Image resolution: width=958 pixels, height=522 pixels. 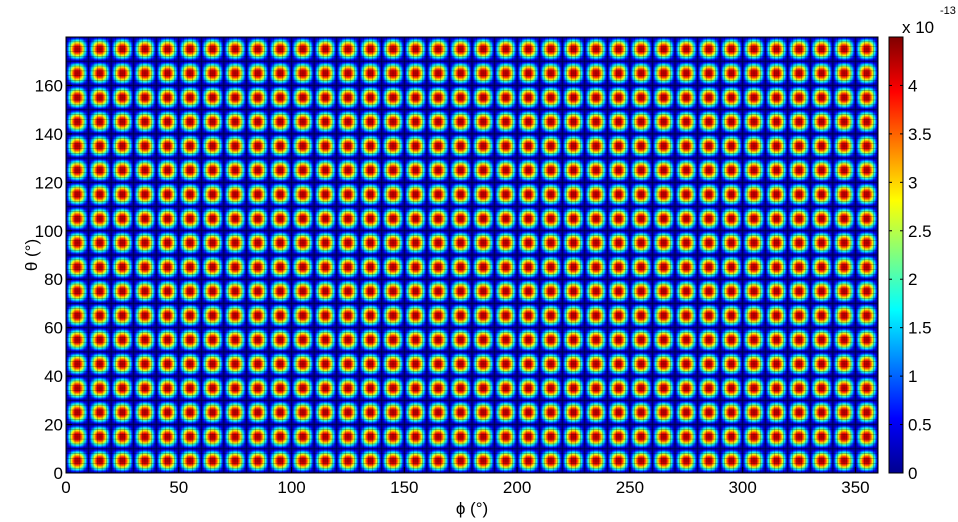 What do you see at coordinates (630, 487) in the screenshot?
I see `x-tick-label: 250` at bounding box center [630, 487].